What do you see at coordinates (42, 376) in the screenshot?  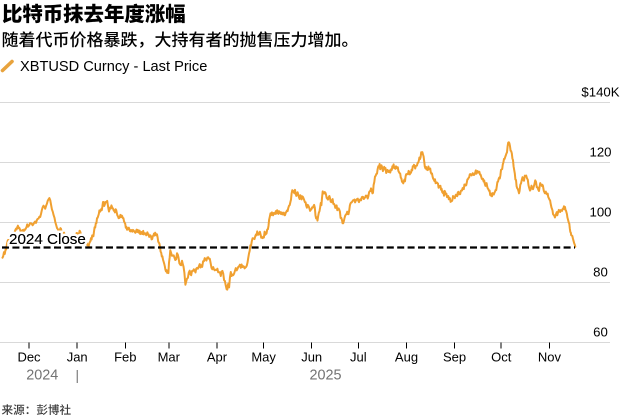 I see `svg-text: 2024` at bounding box center [42, 376].